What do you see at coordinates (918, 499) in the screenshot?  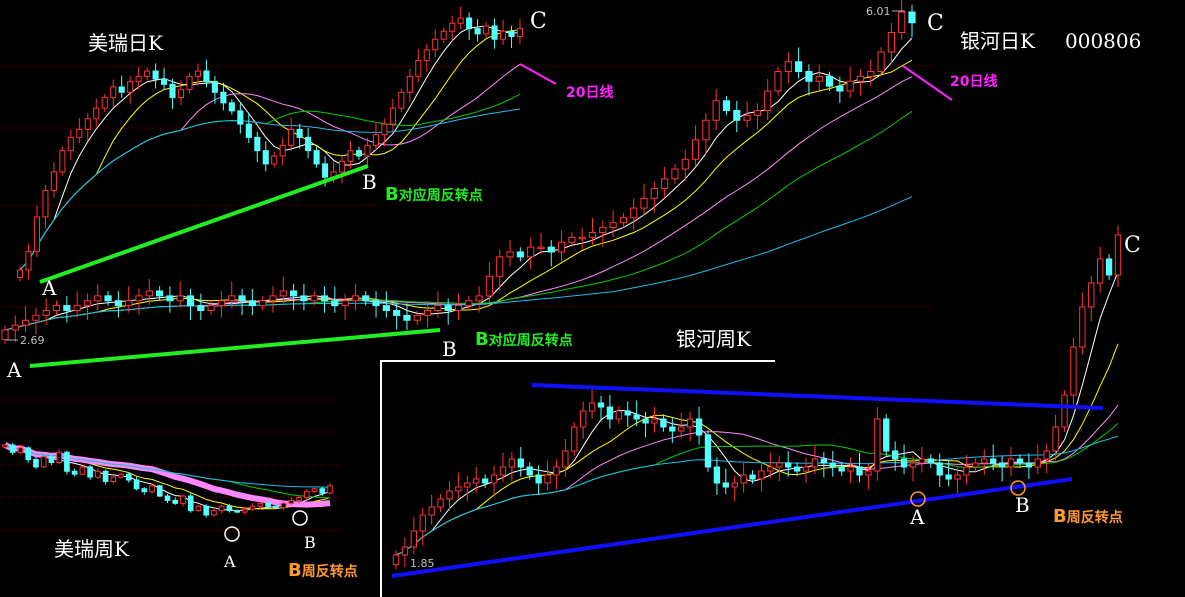 I see `point-a-circle-yinhe` at bounding box center [918, 499].